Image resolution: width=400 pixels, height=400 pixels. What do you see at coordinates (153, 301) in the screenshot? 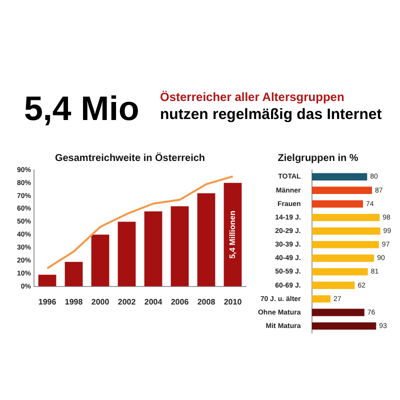
I see `x-tick-label: 2004` at bounding box center [153, 301].